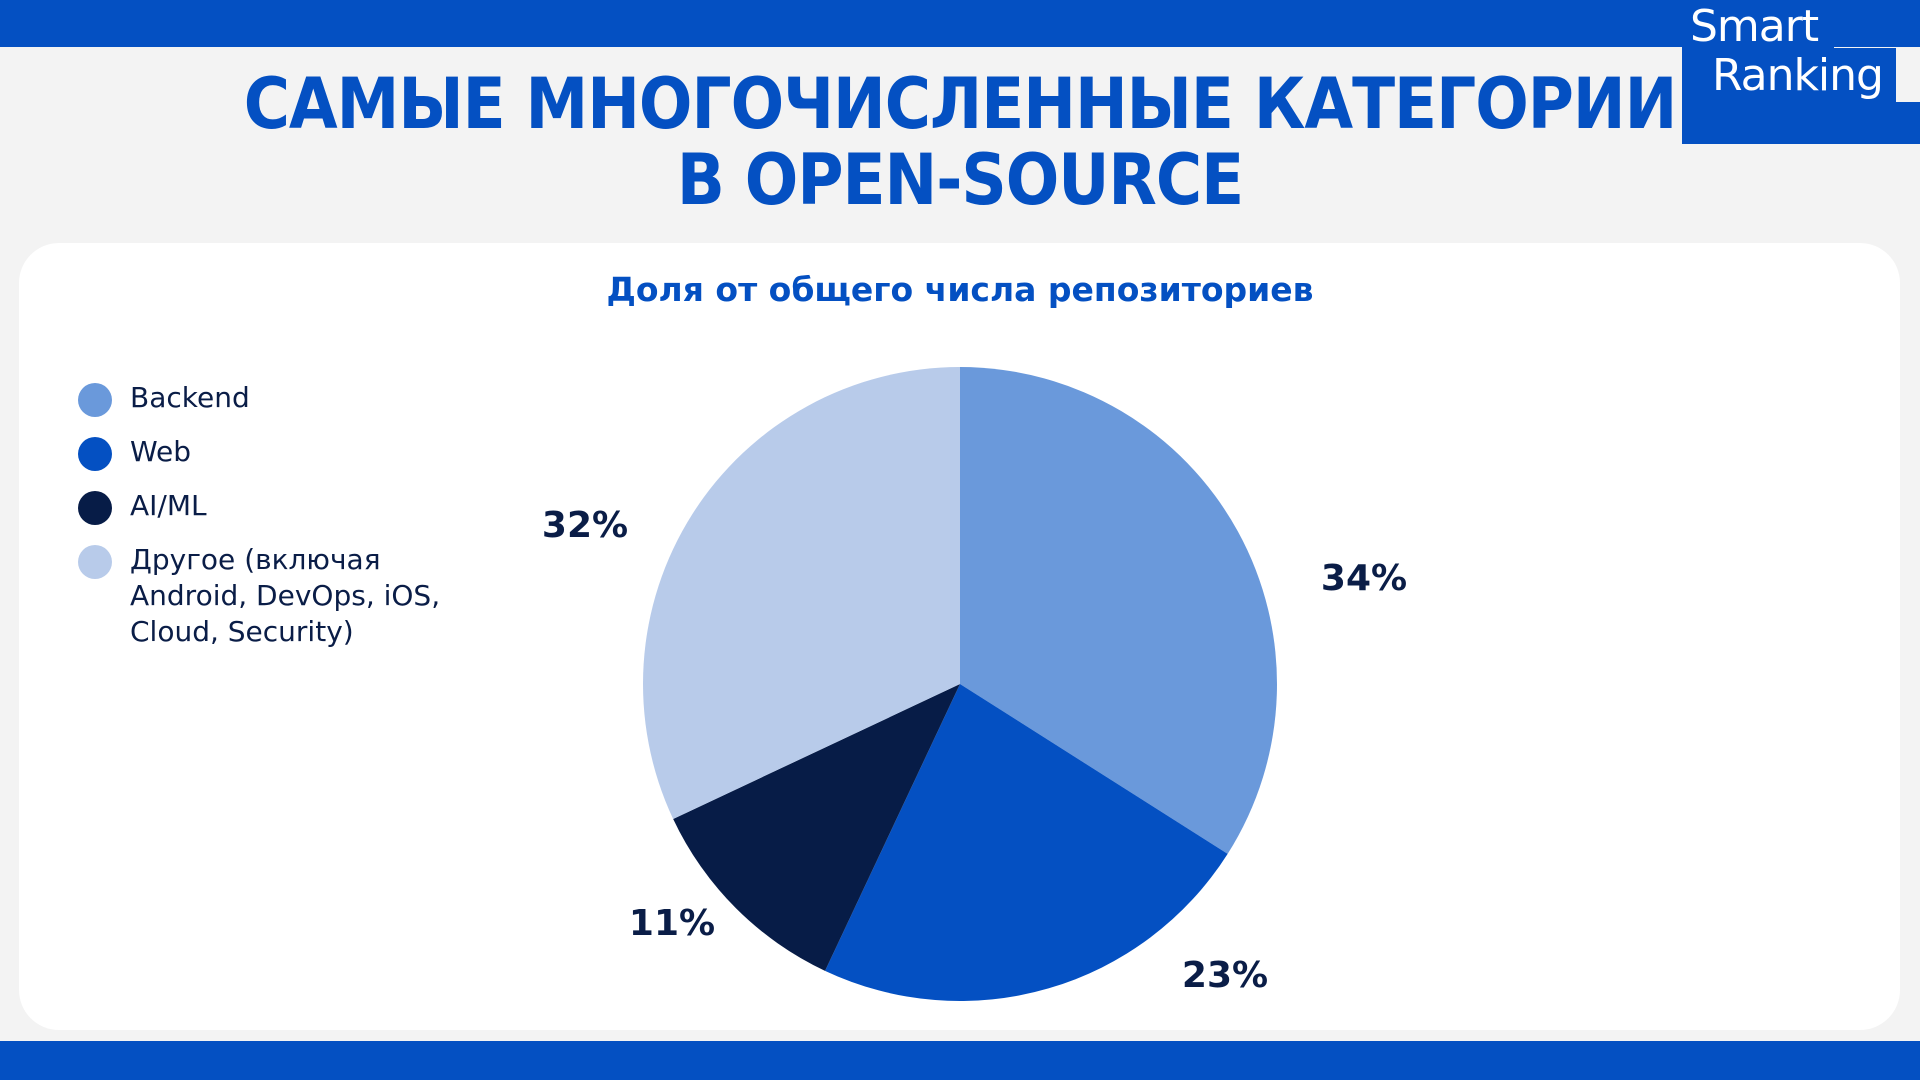 Image resolution: width=1920 pixels, height=1080 pixels. What do you see at coordinates (1026, 842) in the screenshot?
I see `pie-slice-web` at bounding box center [1026, 842].